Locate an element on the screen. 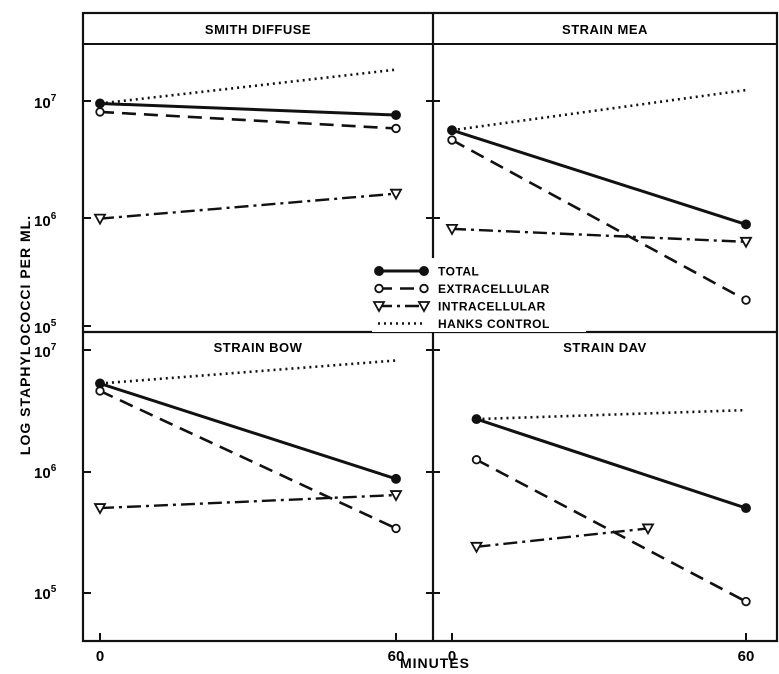 This screenshot has height=674, width=779. legend-label-total: TOTAL is located at coordinates (458, 272).